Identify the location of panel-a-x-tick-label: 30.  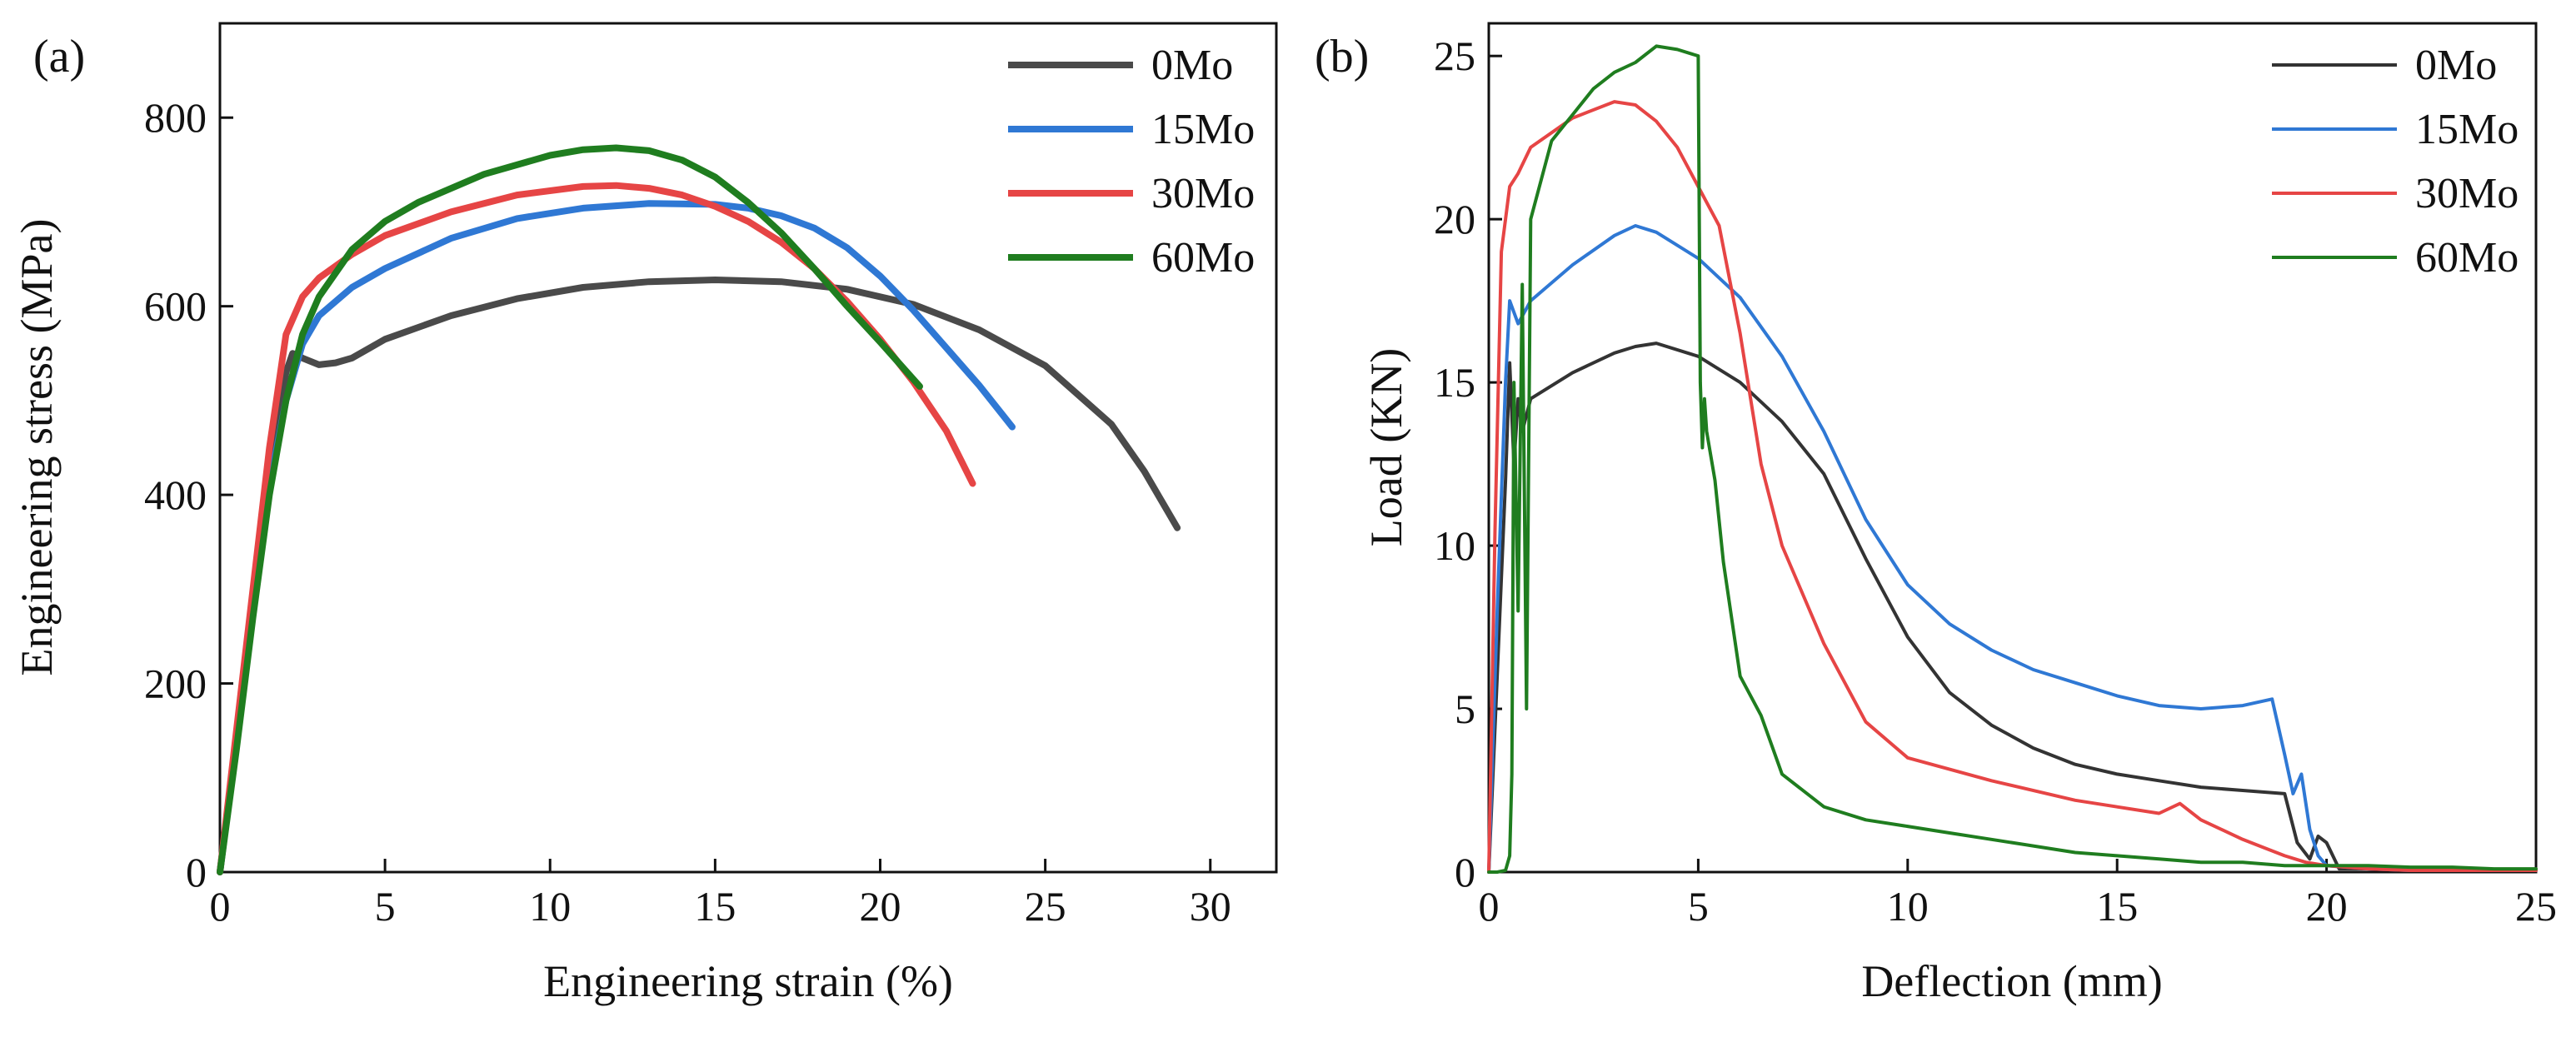
(1210, 906).